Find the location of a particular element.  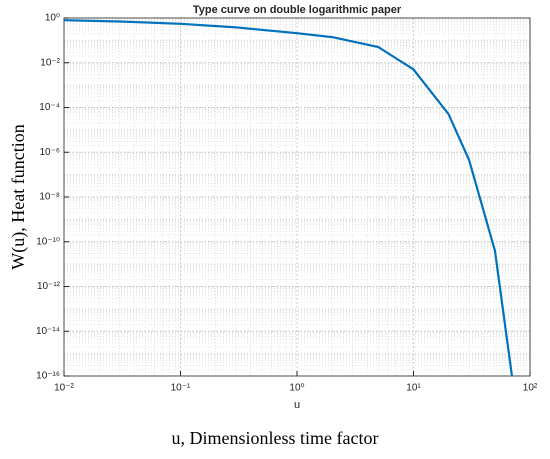

y-tick-label: 10⁻¹⁰ is located at coordinates (48, 241).